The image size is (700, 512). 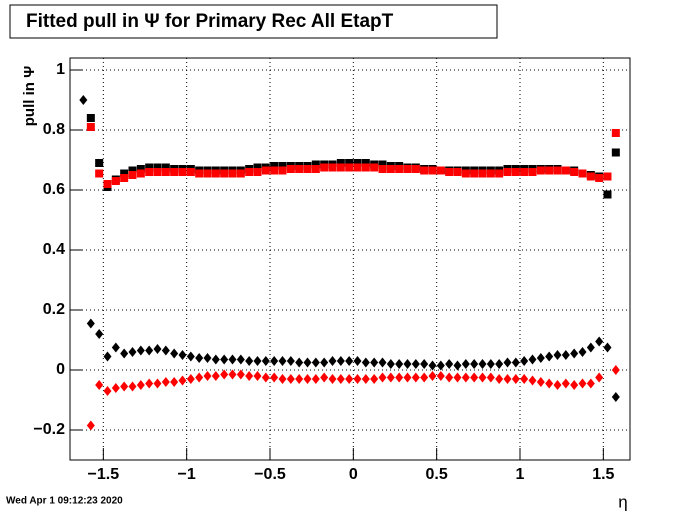 I want to click on y-tick-label: 0.4, so click(x=54, y=249).